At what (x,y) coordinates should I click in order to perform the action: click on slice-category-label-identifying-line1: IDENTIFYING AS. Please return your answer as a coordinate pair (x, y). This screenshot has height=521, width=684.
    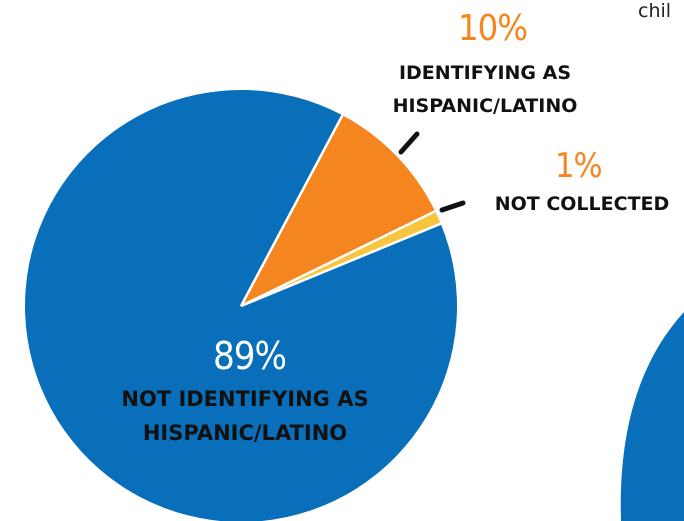
    Looking at the image, I should click on (485, 73).